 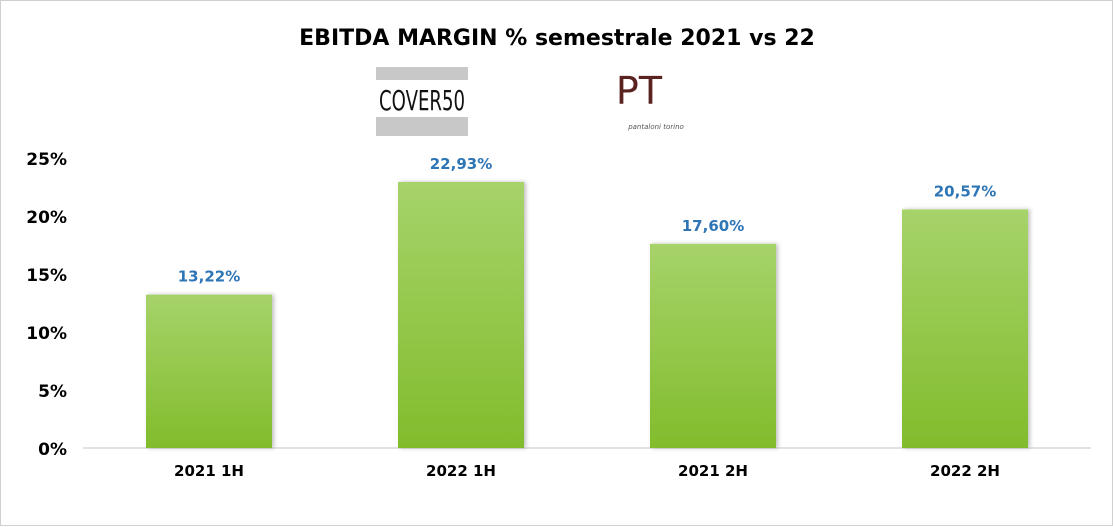 I want to click on pt-logo-subtitle: pantaloni torino, so click(x=655, y=127).